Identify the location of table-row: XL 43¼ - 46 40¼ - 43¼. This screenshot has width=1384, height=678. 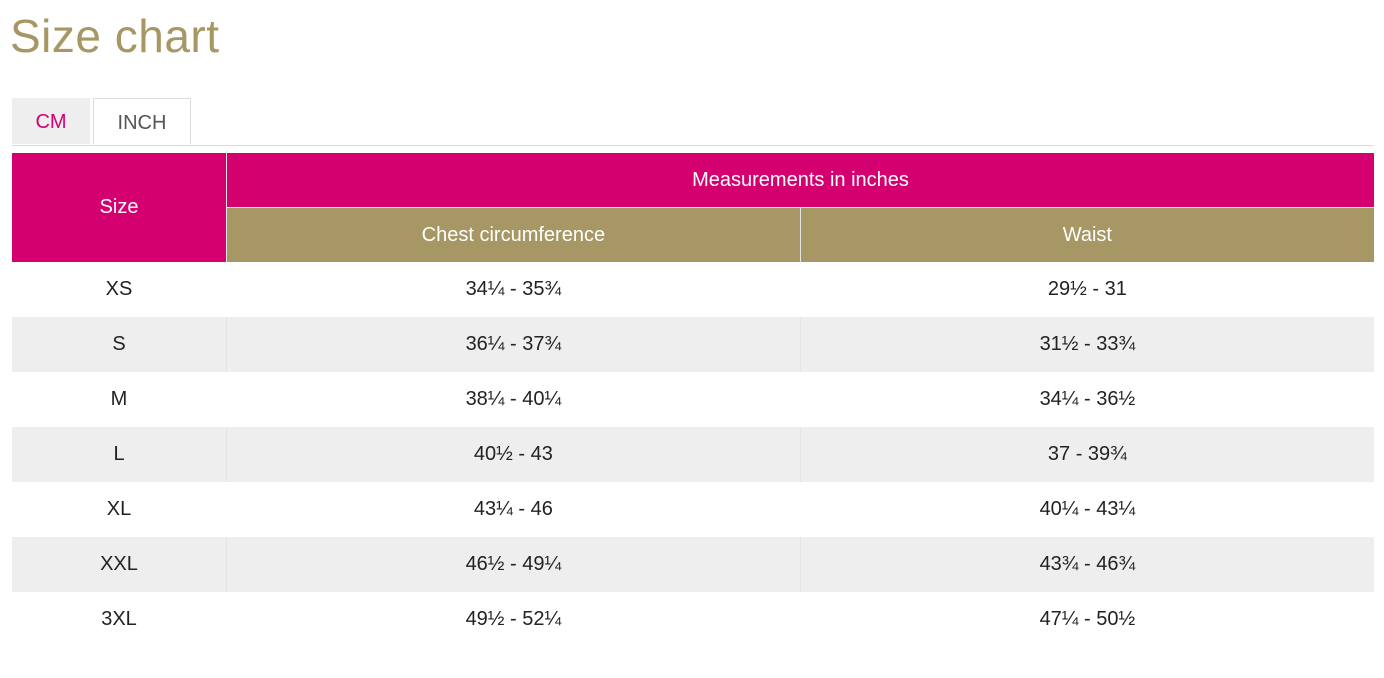
(693, 509).